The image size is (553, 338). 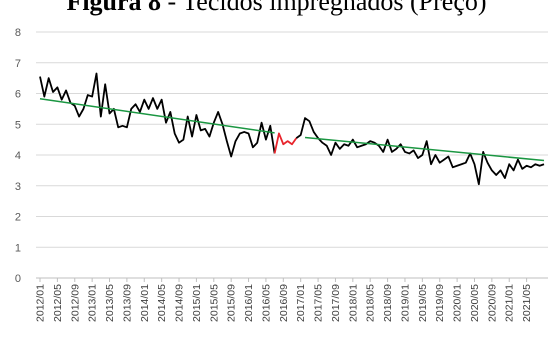 I want to click on chart-title: Figura 8 - Tecidos impregnados (Preço), so click(x=276, y=8).